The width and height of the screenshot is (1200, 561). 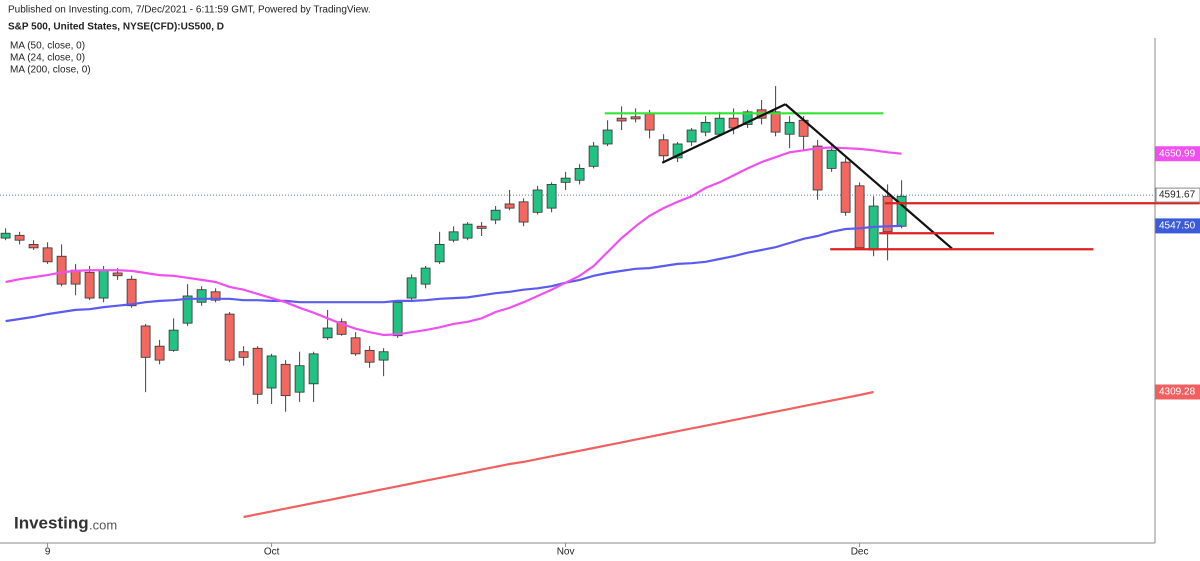 I want to click on legend-entry: MA (200, close, 0), so click(x=50, y=70).